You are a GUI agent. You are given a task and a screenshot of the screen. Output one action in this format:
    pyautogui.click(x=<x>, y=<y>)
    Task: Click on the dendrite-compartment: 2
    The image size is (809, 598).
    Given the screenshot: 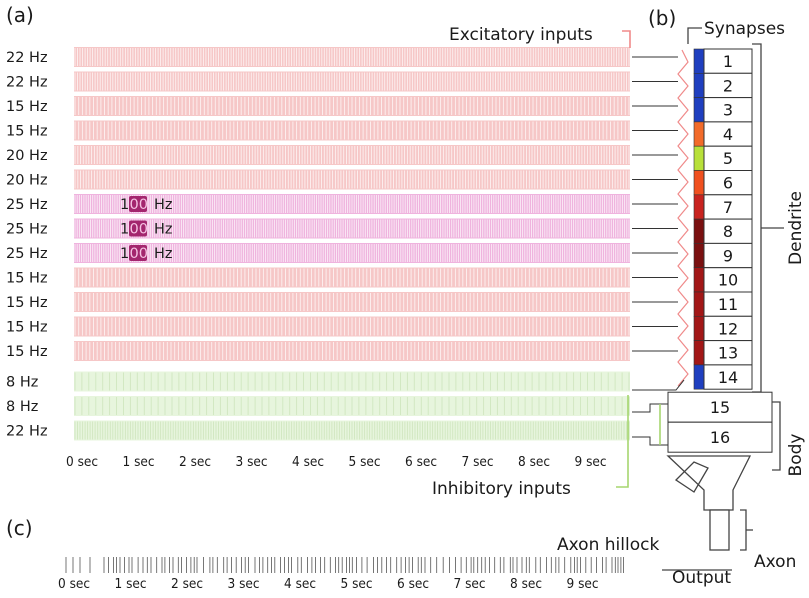 What is the action you would take?
    pyautogui.click(x=723, y=85)
    